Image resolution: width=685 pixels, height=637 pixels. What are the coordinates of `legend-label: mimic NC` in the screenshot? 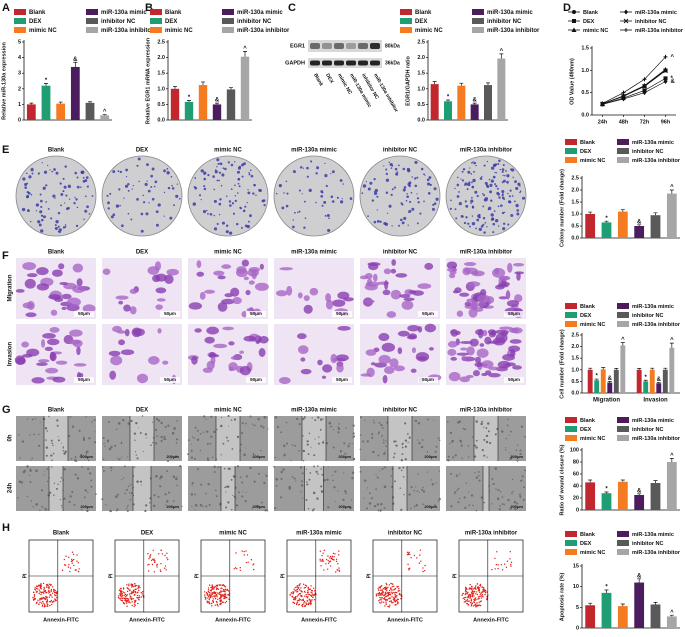 It's located at (592, 439).